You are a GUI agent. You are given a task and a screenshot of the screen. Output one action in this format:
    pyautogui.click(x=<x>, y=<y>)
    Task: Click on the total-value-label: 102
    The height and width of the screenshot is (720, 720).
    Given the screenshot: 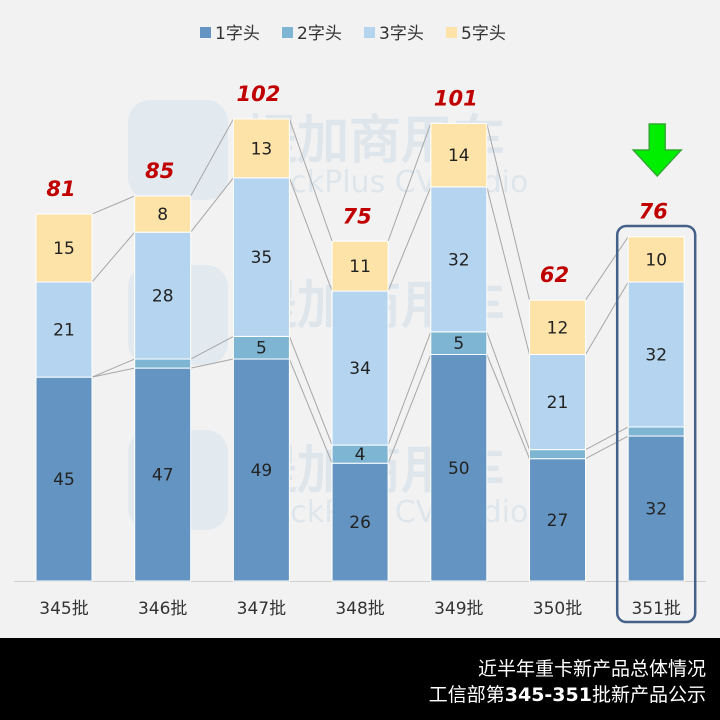 What is the action you would take?
    pyautogui.click(x=258, y=94)
    